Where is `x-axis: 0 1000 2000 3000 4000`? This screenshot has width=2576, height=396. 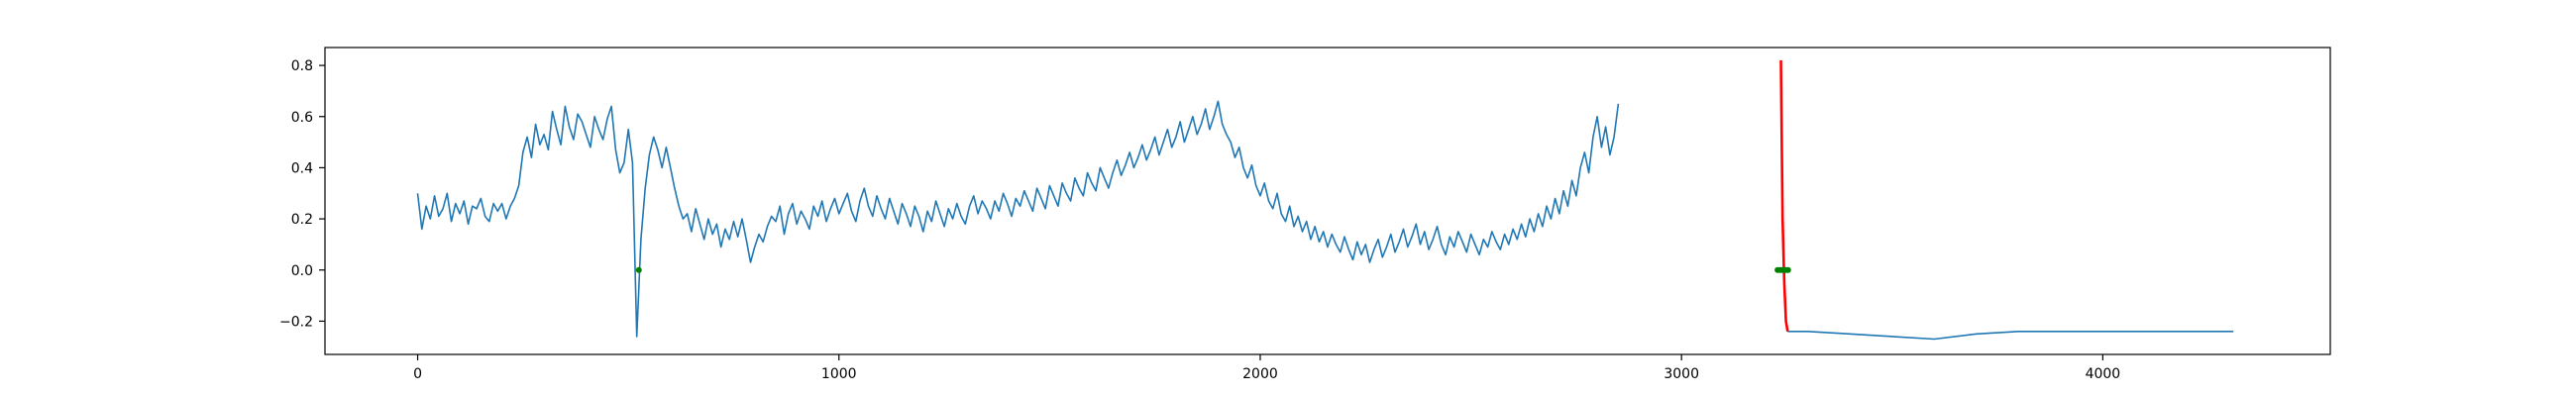
x-axis: 0 1000 2000 3000 4000 is located at coordinates (1266, 368).